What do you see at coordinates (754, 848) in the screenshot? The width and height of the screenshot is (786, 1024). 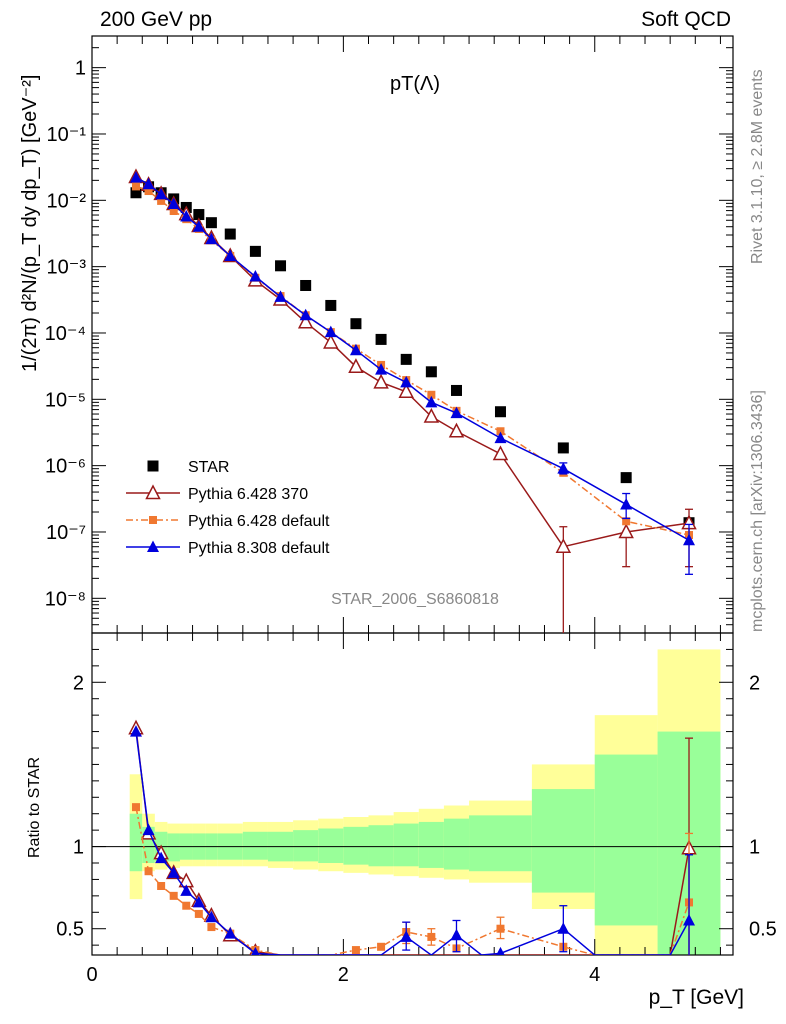 I see `ratio-y-tick-label-right: 1` at bounding box center [754, 848].